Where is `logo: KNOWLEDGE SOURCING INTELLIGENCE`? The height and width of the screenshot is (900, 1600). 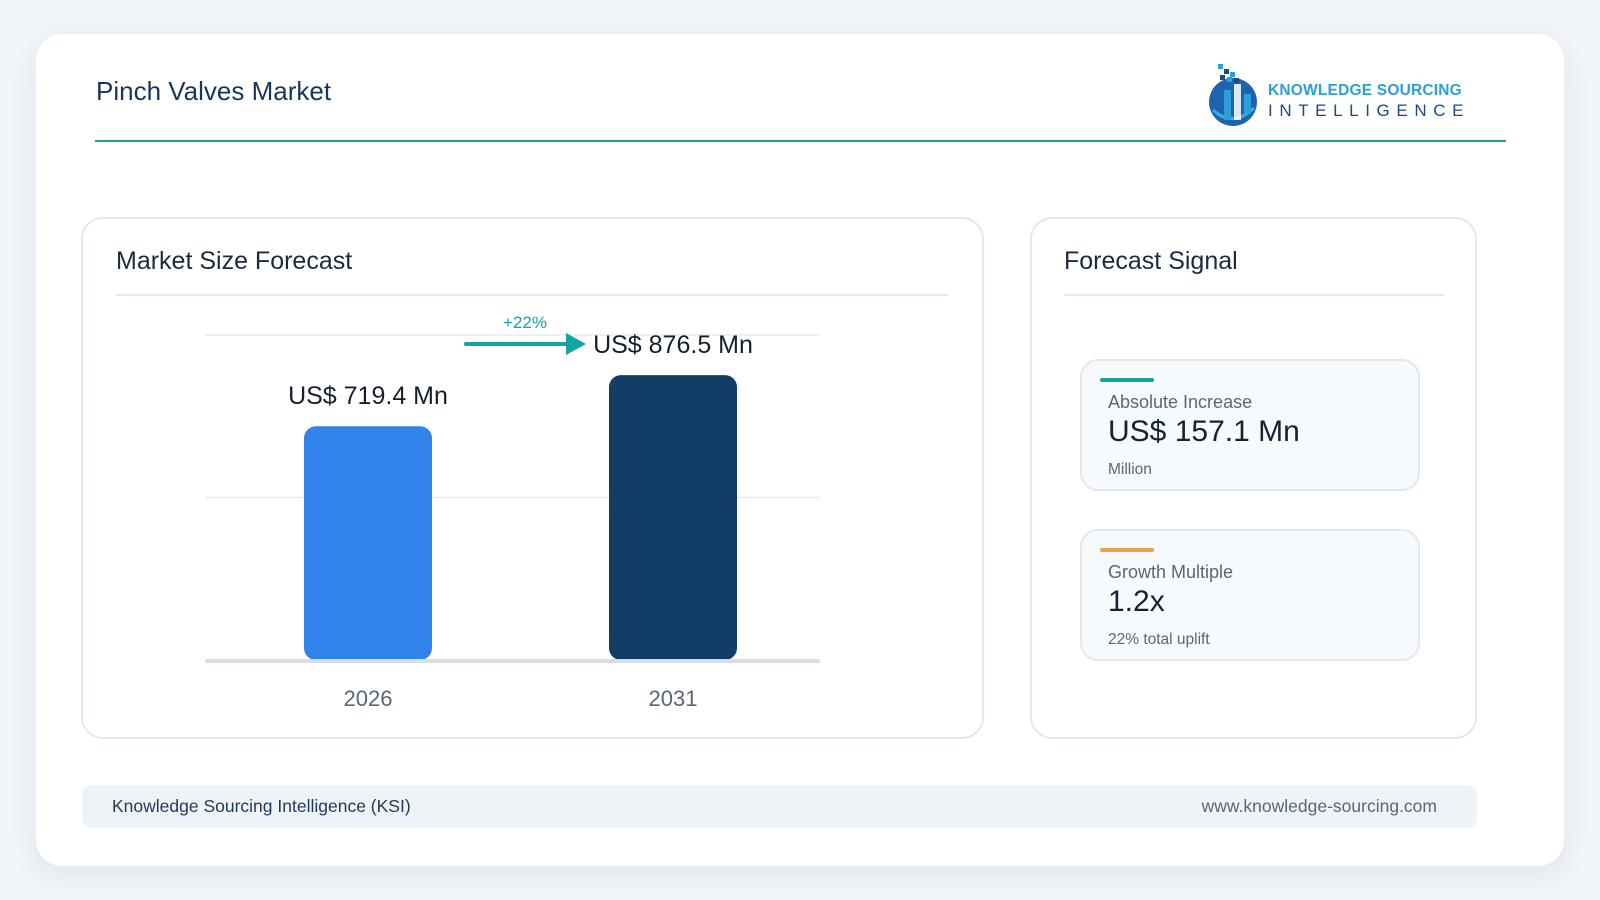 logo: KNOWLEDGE SOURCING INTELLIGENCE is located at coordinates (1343, 95).